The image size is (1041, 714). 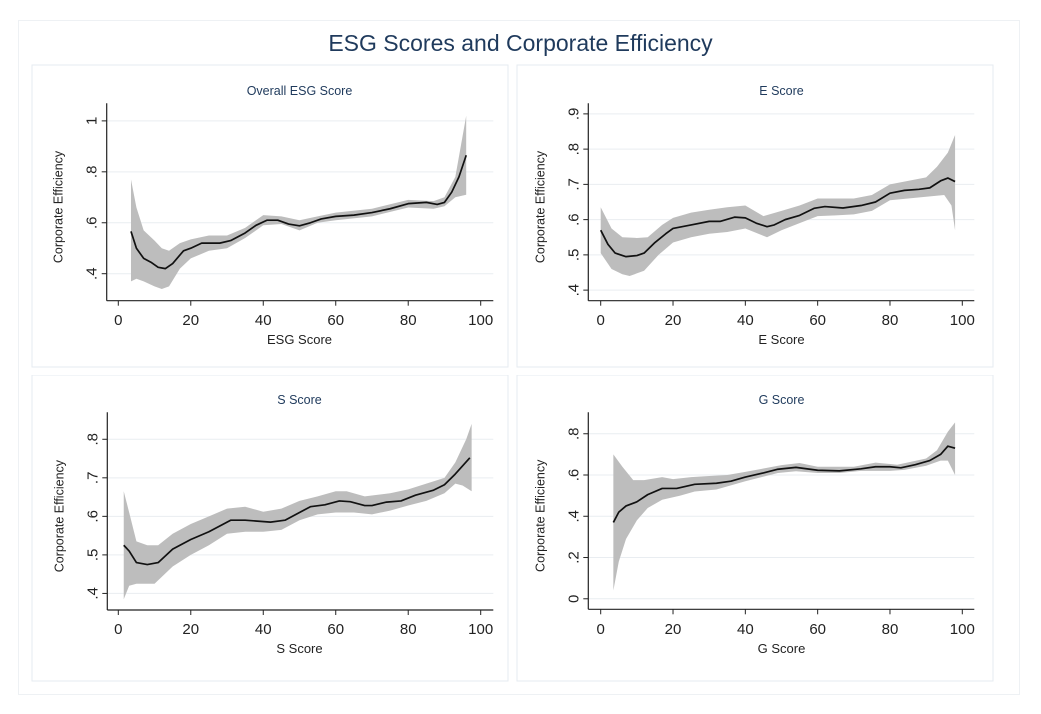 What do you see at coordinates (300, 91) in the screenshot?
I see `panel-title: Overall ESG Score` at bounding box center [300, 91].